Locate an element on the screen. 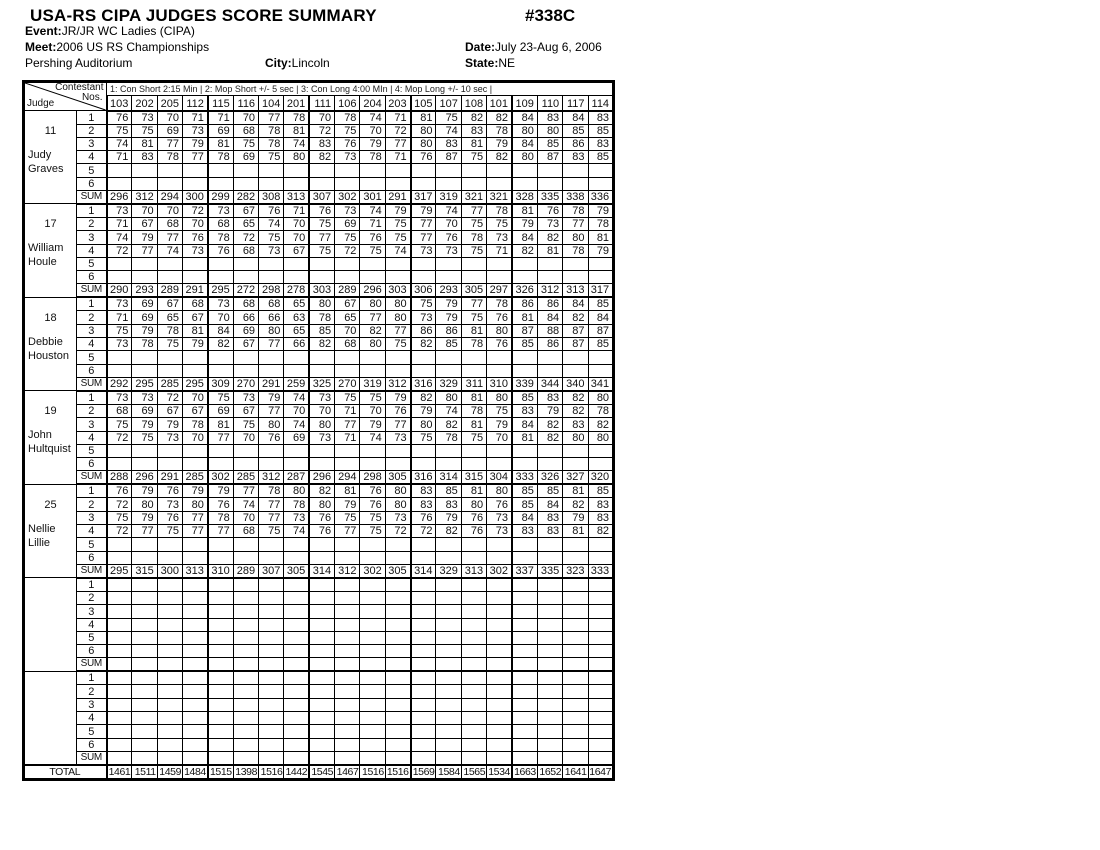 The image size is (1100, 850). sum-cell: 295 is located at coordinates (220, 291).